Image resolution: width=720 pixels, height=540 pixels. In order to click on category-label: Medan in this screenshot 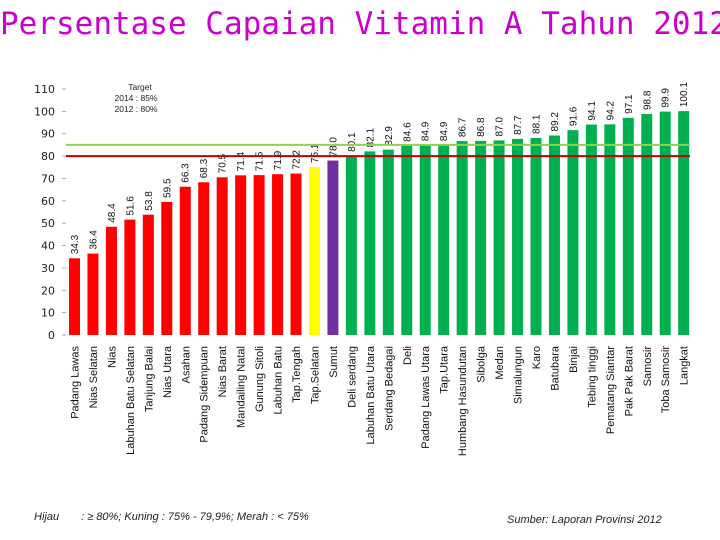, I will do `click(500, 363)`.